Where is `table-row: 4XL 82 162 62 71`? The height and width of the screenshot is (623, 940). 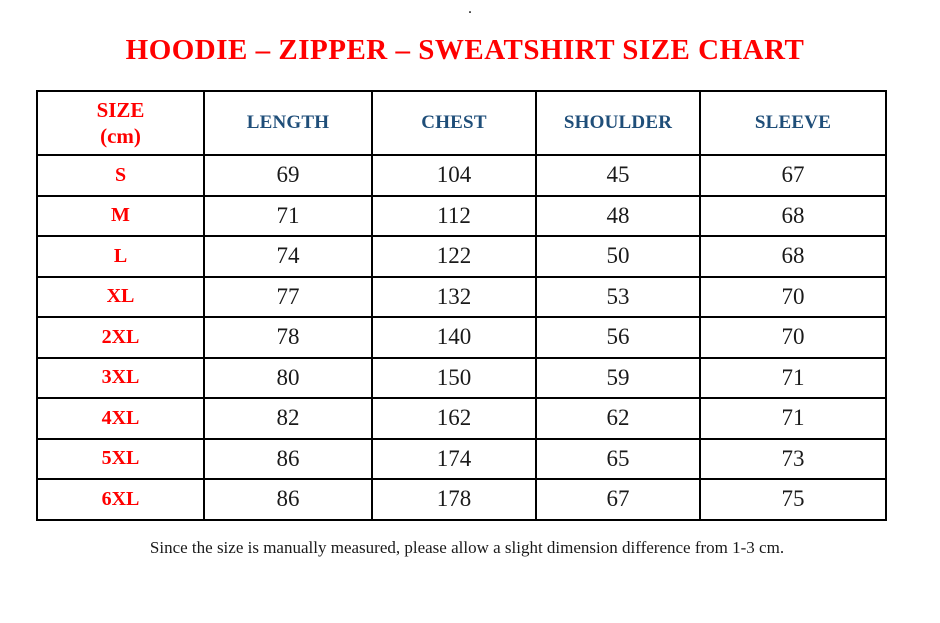
table-row: 4XL 82 162 62 71 is located at coordinates (461, 418).